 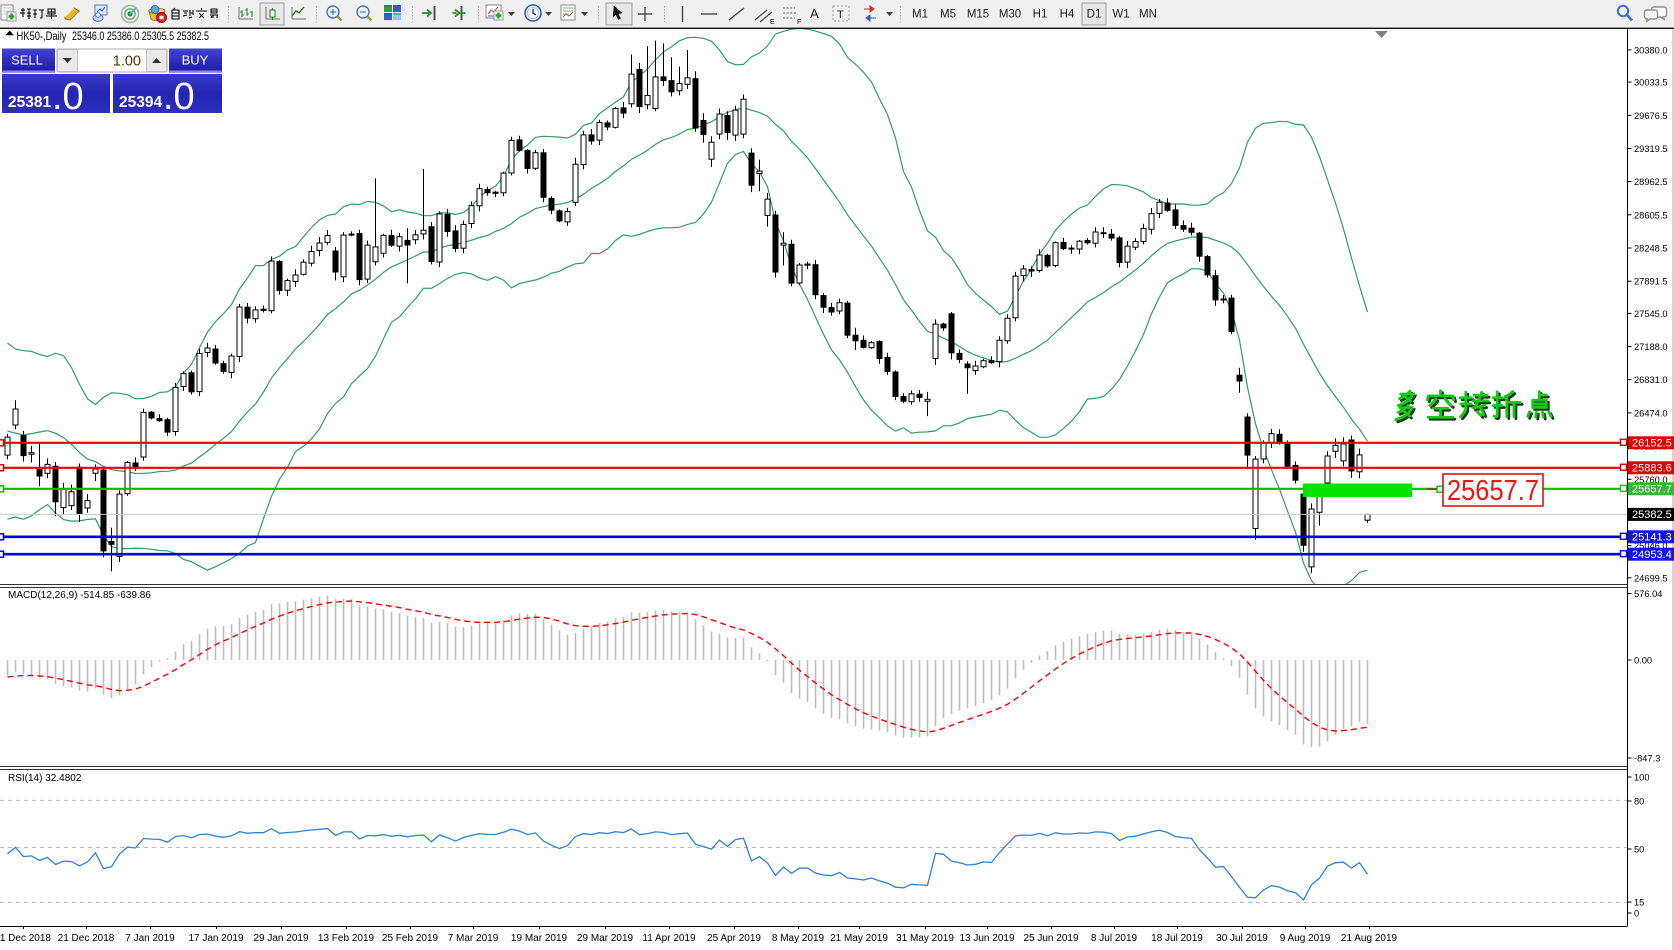 I want to click on svg-text: 29 Jan 2019, so click(x=280, y=938).